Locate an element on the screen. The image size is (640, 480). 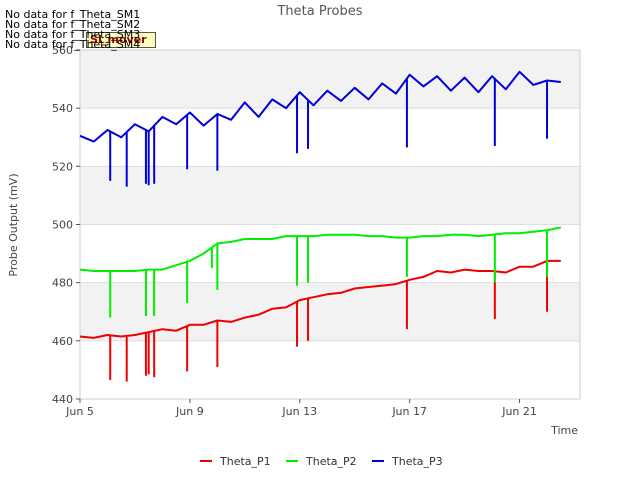
status-badge: SI_mover is located at coordinates (121, 40).